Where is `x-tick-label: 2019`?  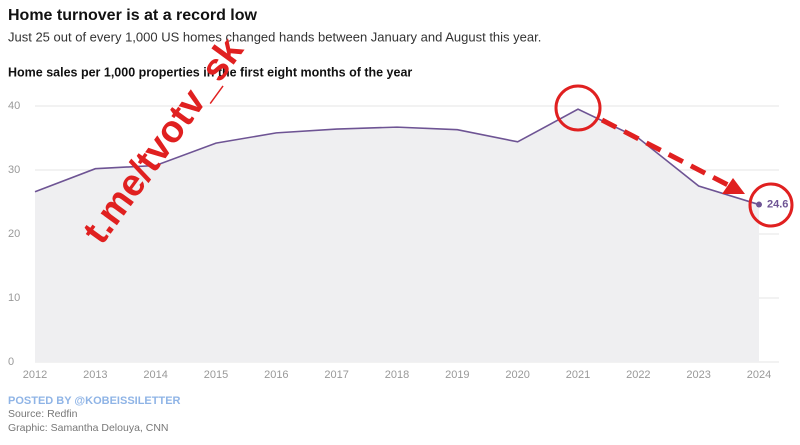 x-tick-label: 2019 is located at coordinates (457, 375).